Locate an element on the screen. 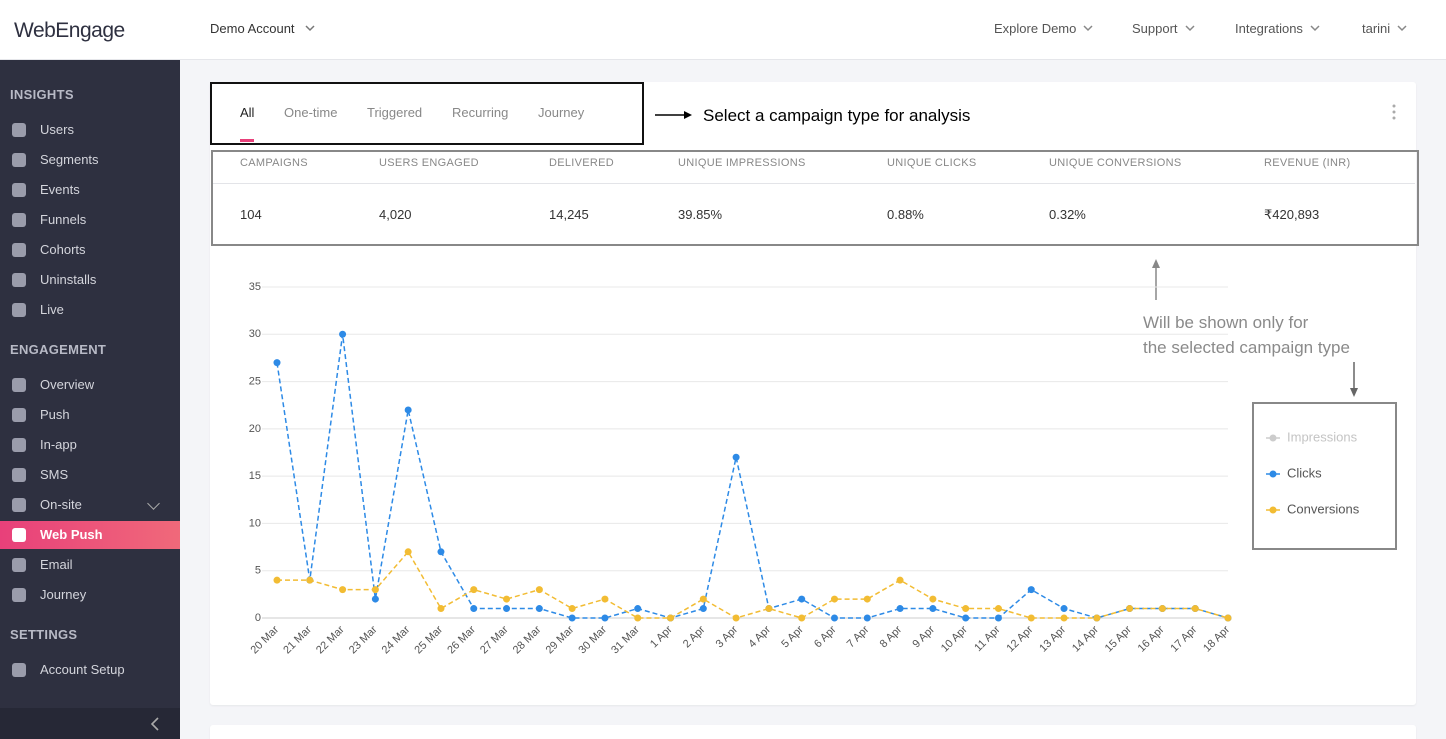 The image size is (1446, 739). x-tick-label: 30 Mar is located at coordinates (592, 639).